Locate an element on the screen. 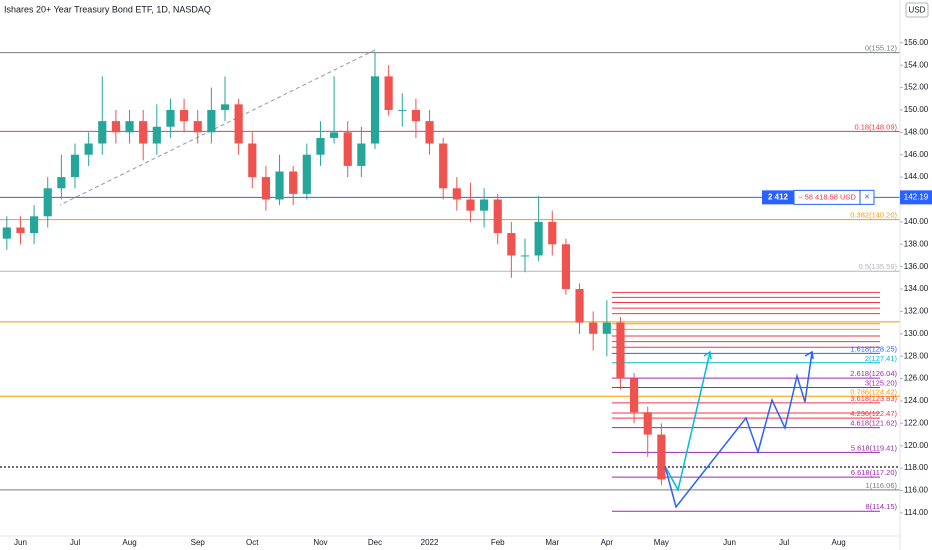  y-tick-label: 124.00 is located at coordinates (916, 400).